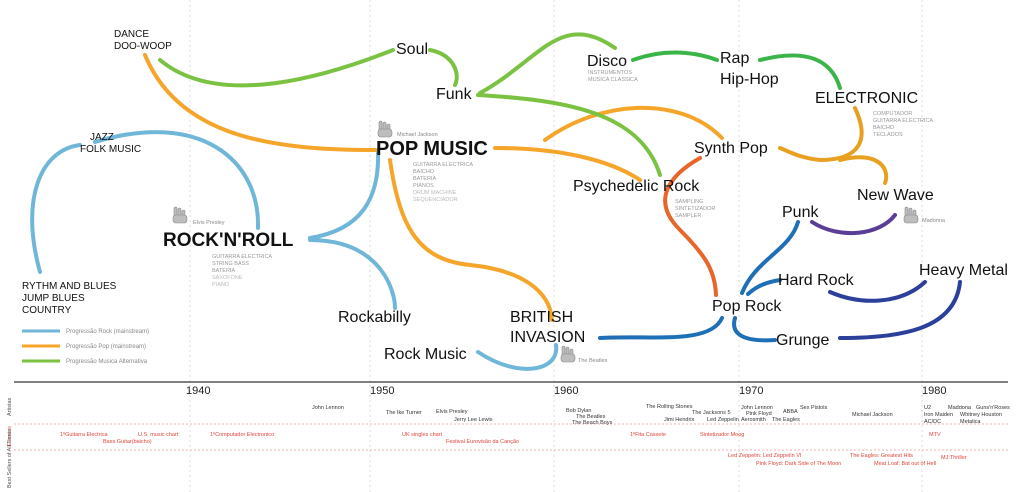 The height and width of the screenshot is (492, 1024). What do you see at coordinates (872, 415) in the screenshot?
I see `artist-item: Michael Jackson` at bounding box center [872, 415].